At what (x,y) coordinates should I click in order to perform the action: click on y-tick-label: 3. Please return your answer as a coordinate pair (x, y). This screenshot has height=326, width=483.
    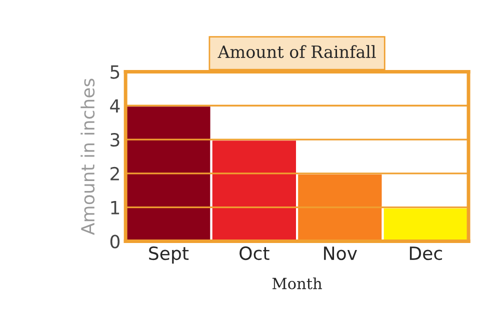
    Looking at the image, I should click on (115, 139).